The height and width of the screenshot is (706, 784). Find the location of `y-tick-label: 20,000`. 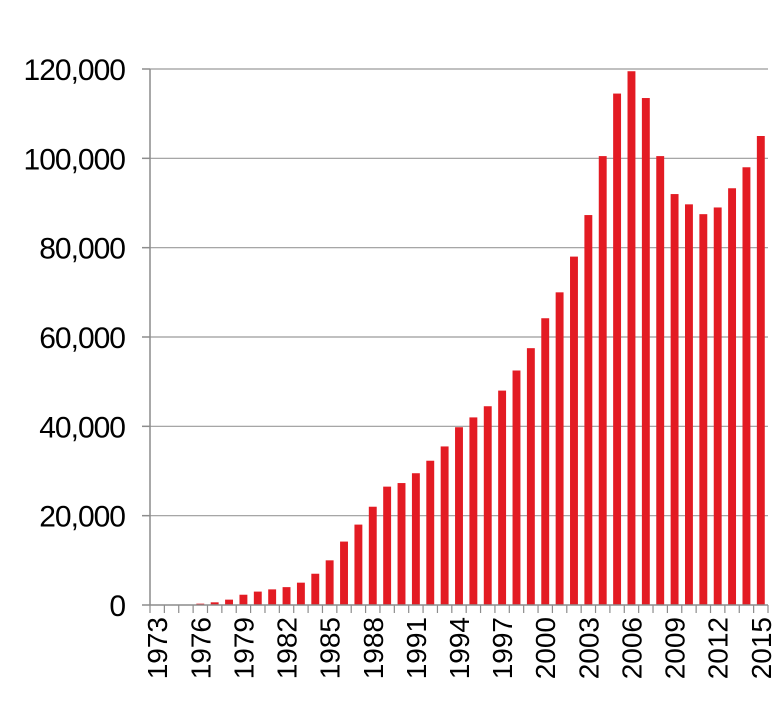

y-tick-label: 20,000 is located at coordinates (82, 517).